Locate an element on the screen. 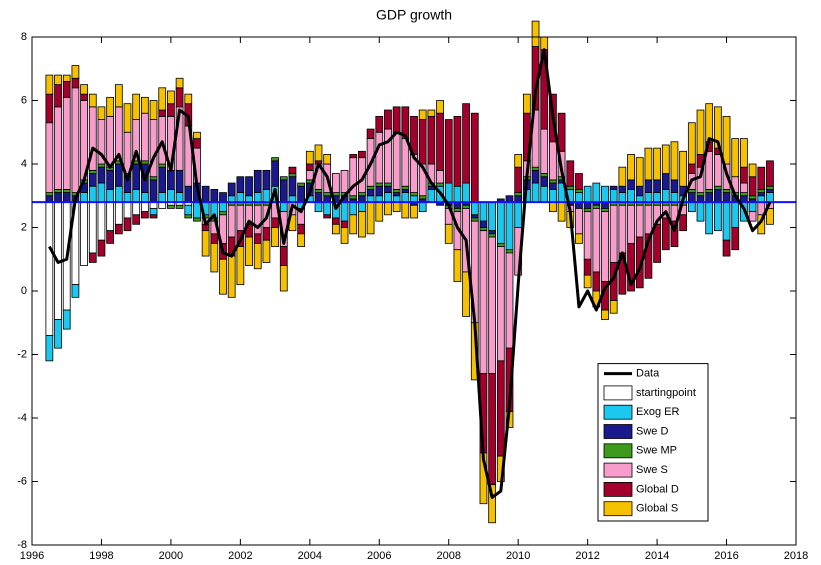 The height and width of the screenshot is (565, 821). y-tick-label: -8 is located at coordinates (22, 545).